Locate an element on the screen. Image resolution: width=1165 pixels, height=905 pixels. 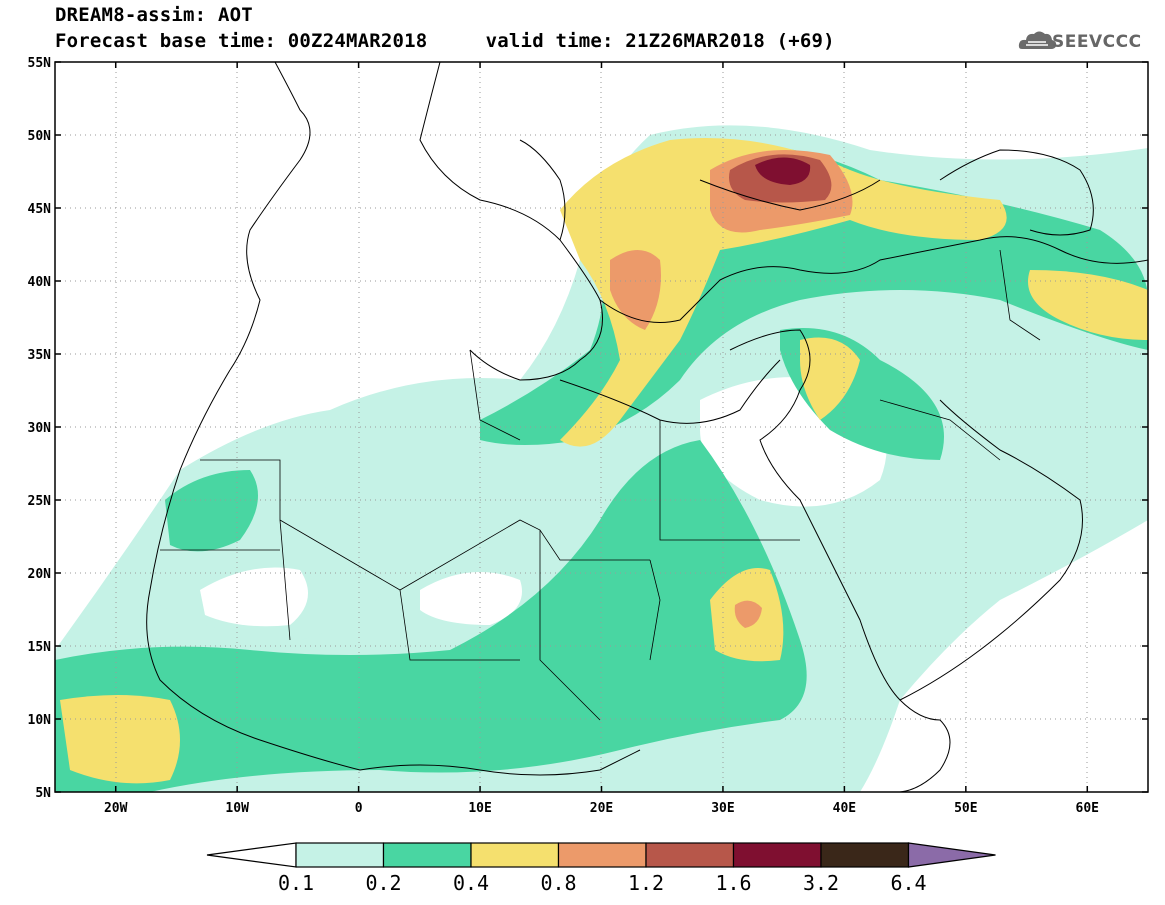
colorbar-level-label: 0.1 is located at coordinates (296, 883).